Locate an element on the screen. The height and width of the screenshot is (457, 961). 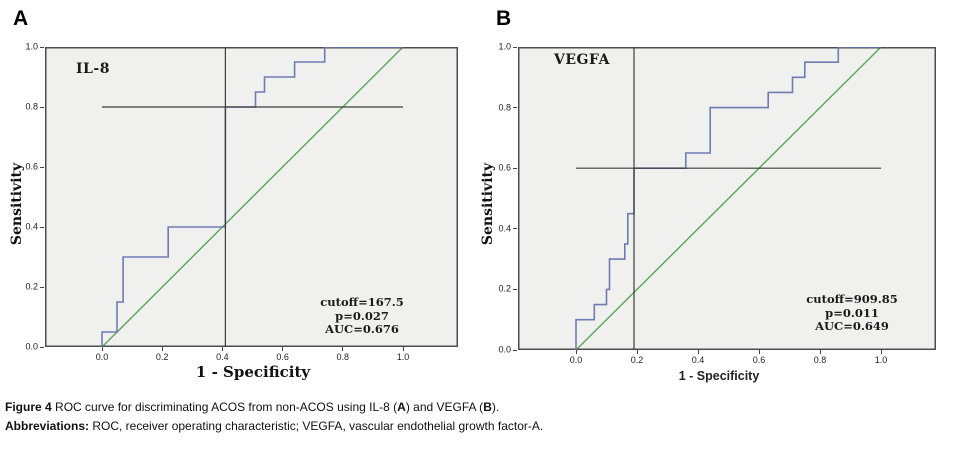
cutoff-value: cutoff=167.5 is located at coordinates (362, 302).